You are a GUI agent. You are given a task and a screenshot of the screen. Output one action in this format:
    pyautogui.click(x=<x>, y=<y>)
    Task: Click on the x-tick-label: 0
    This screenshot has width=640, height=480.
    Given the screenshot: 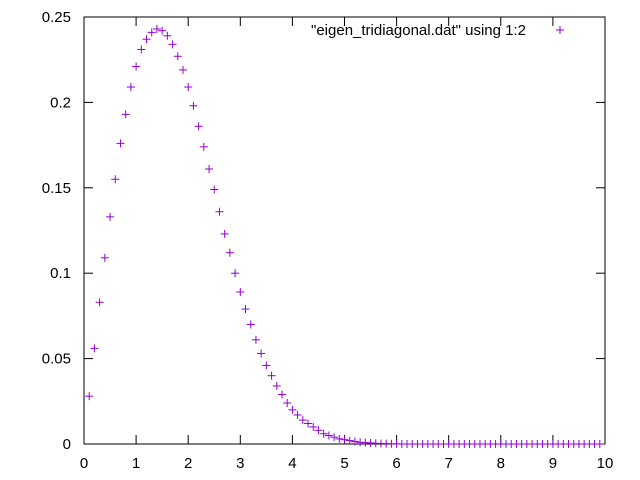 What is the action you would take?
    pyautogui.click(x=84, y=463)
    